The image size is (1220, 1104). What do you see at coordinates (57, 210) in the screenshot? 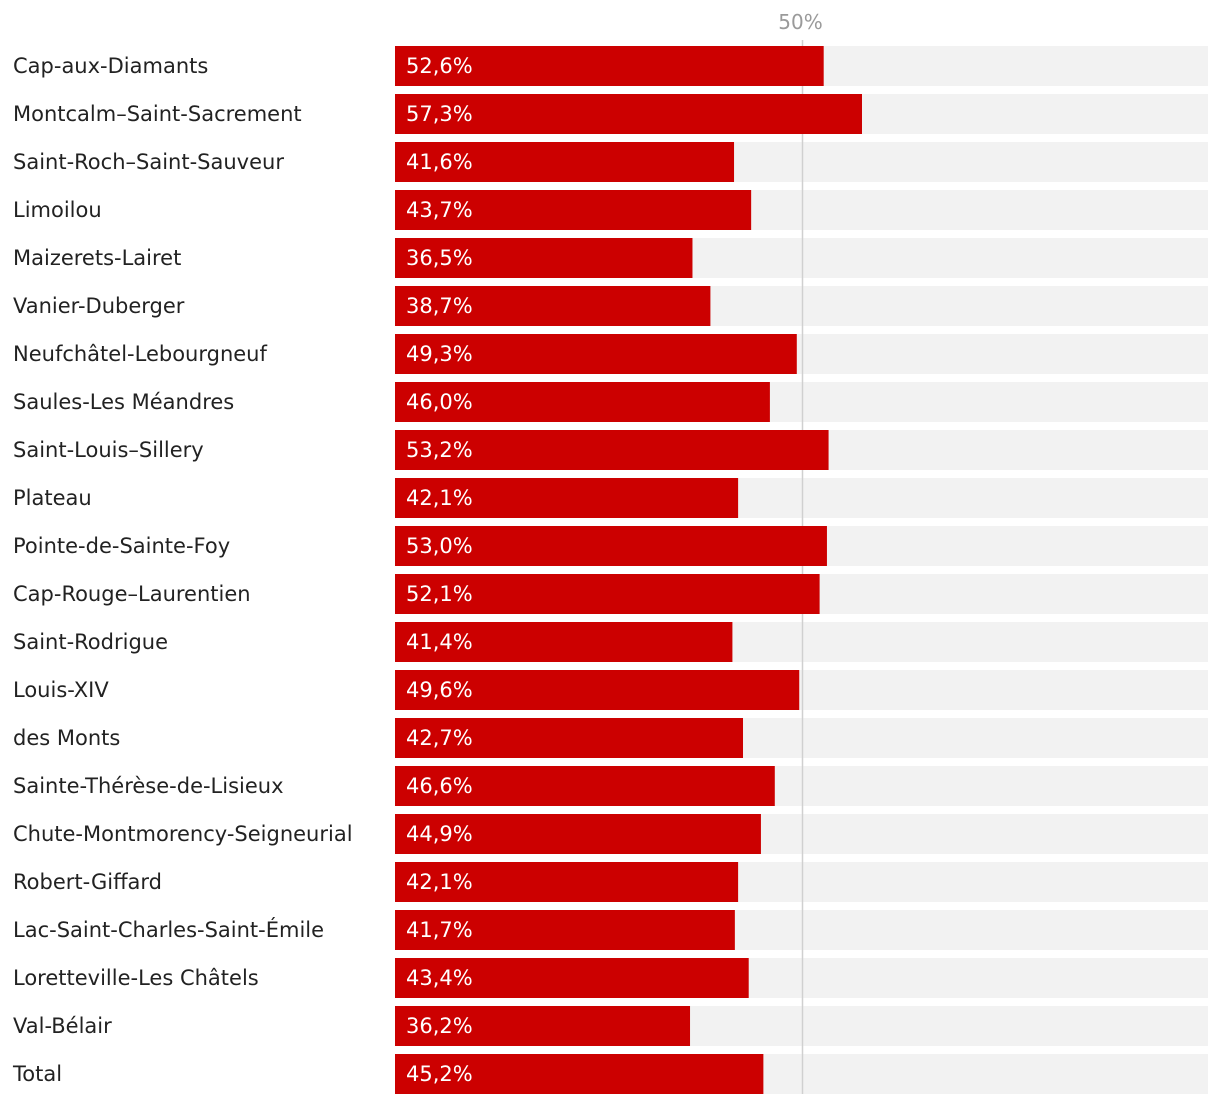
I see `category-label: Limoilou` at bounding box center [57, 210].